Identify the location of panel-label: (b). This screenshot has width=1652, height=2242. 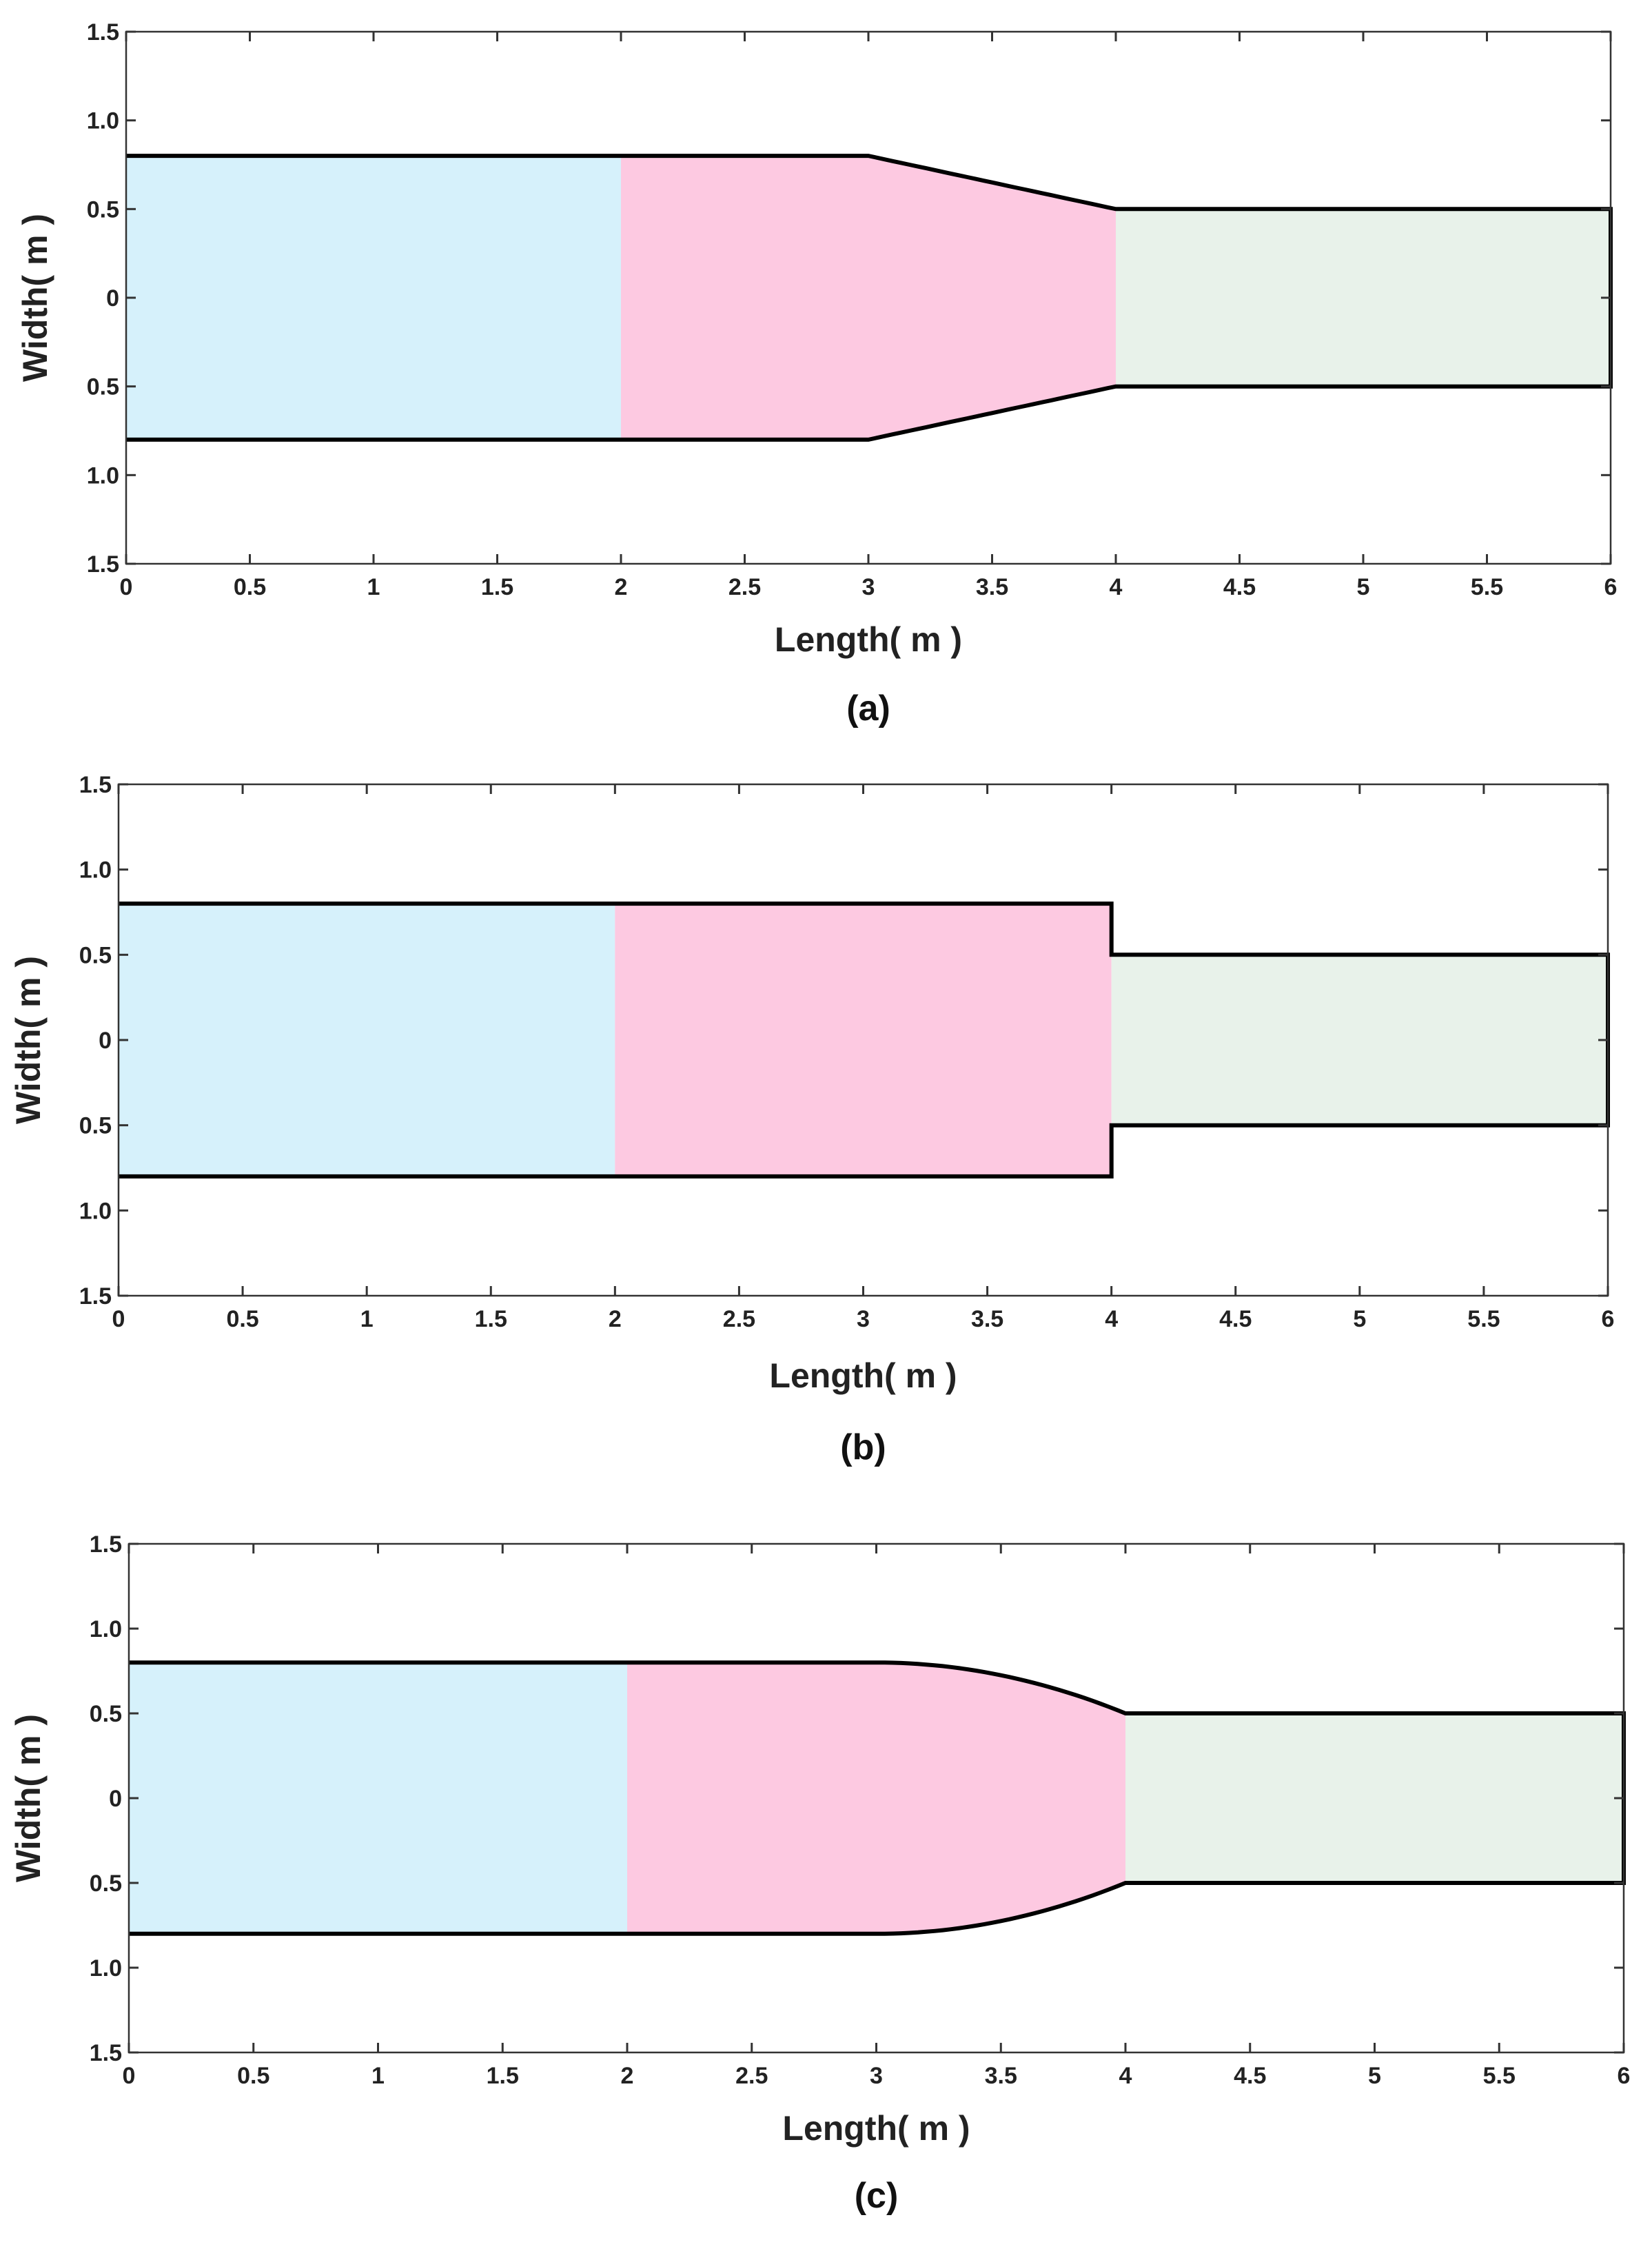
(863, 1447).